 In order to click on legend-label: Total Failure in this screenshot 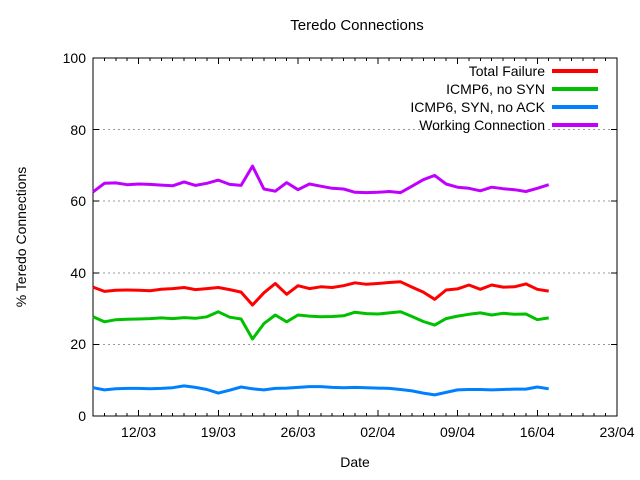, I will do `click(506, 71)`.